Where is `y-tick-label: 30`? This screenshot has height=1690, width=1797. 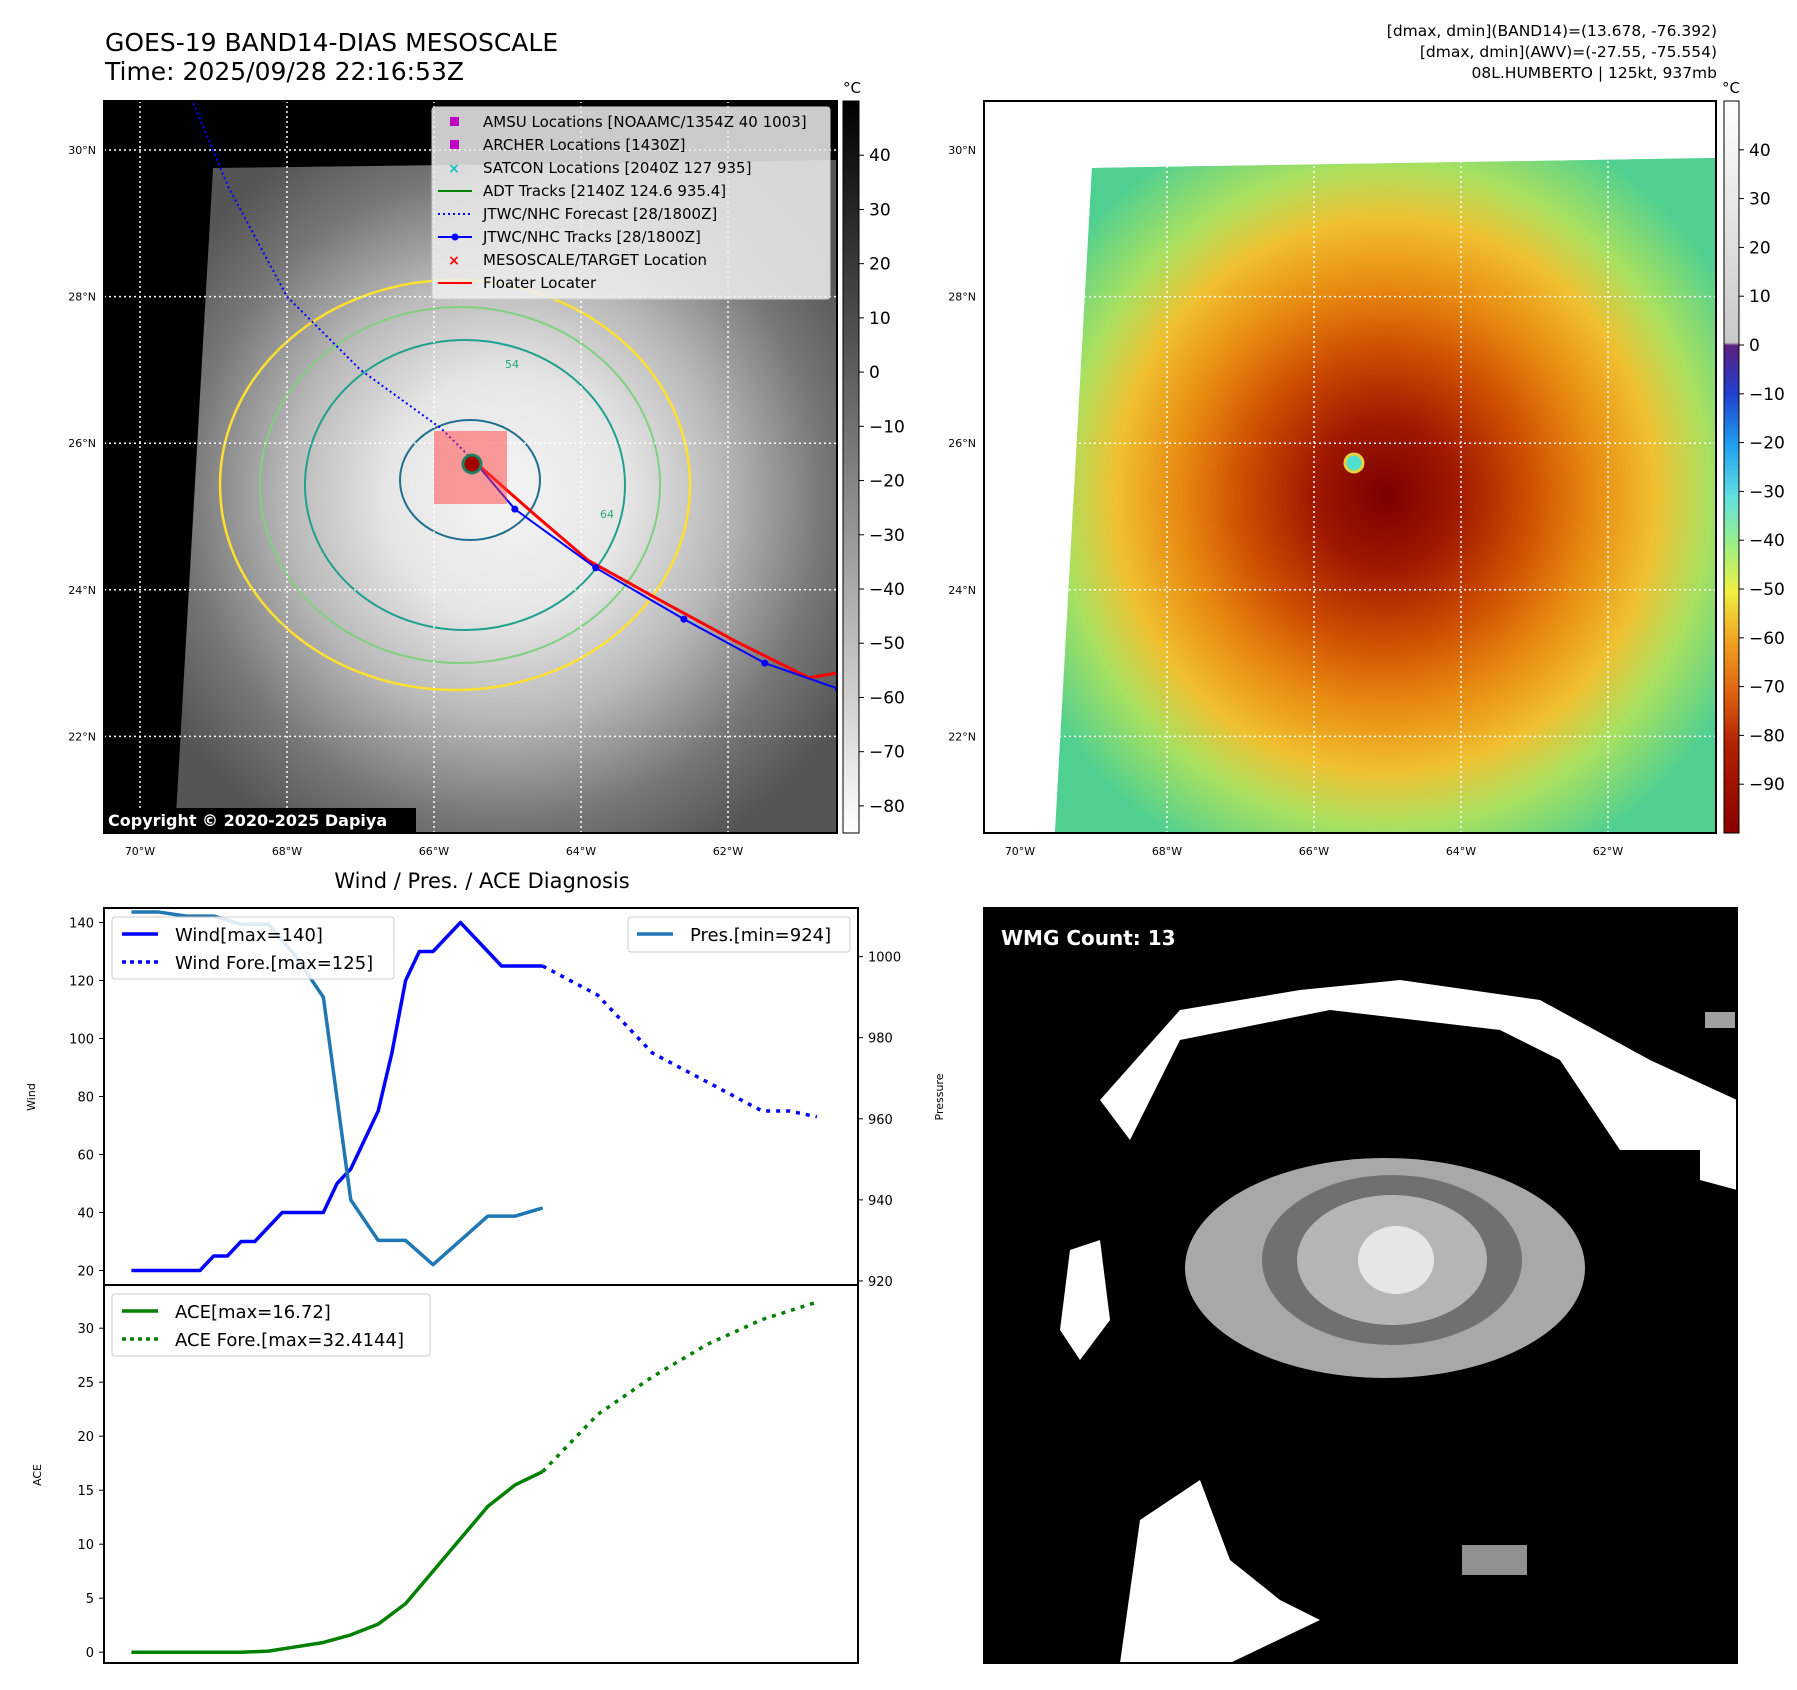
y-tick-label: 30 is located at coordinates (85, 1329).